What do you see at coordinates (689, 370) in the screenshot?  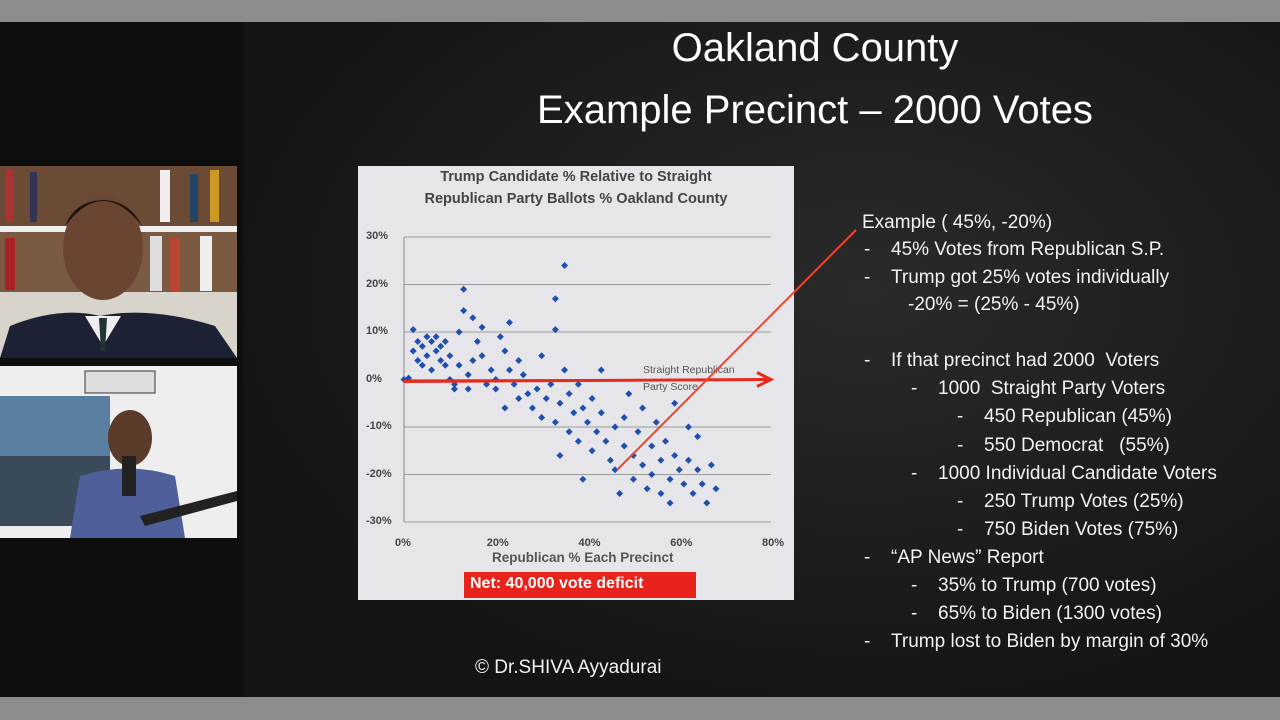 I see `annotation-line1: Straight Republican` at bounding box center [689, 370].